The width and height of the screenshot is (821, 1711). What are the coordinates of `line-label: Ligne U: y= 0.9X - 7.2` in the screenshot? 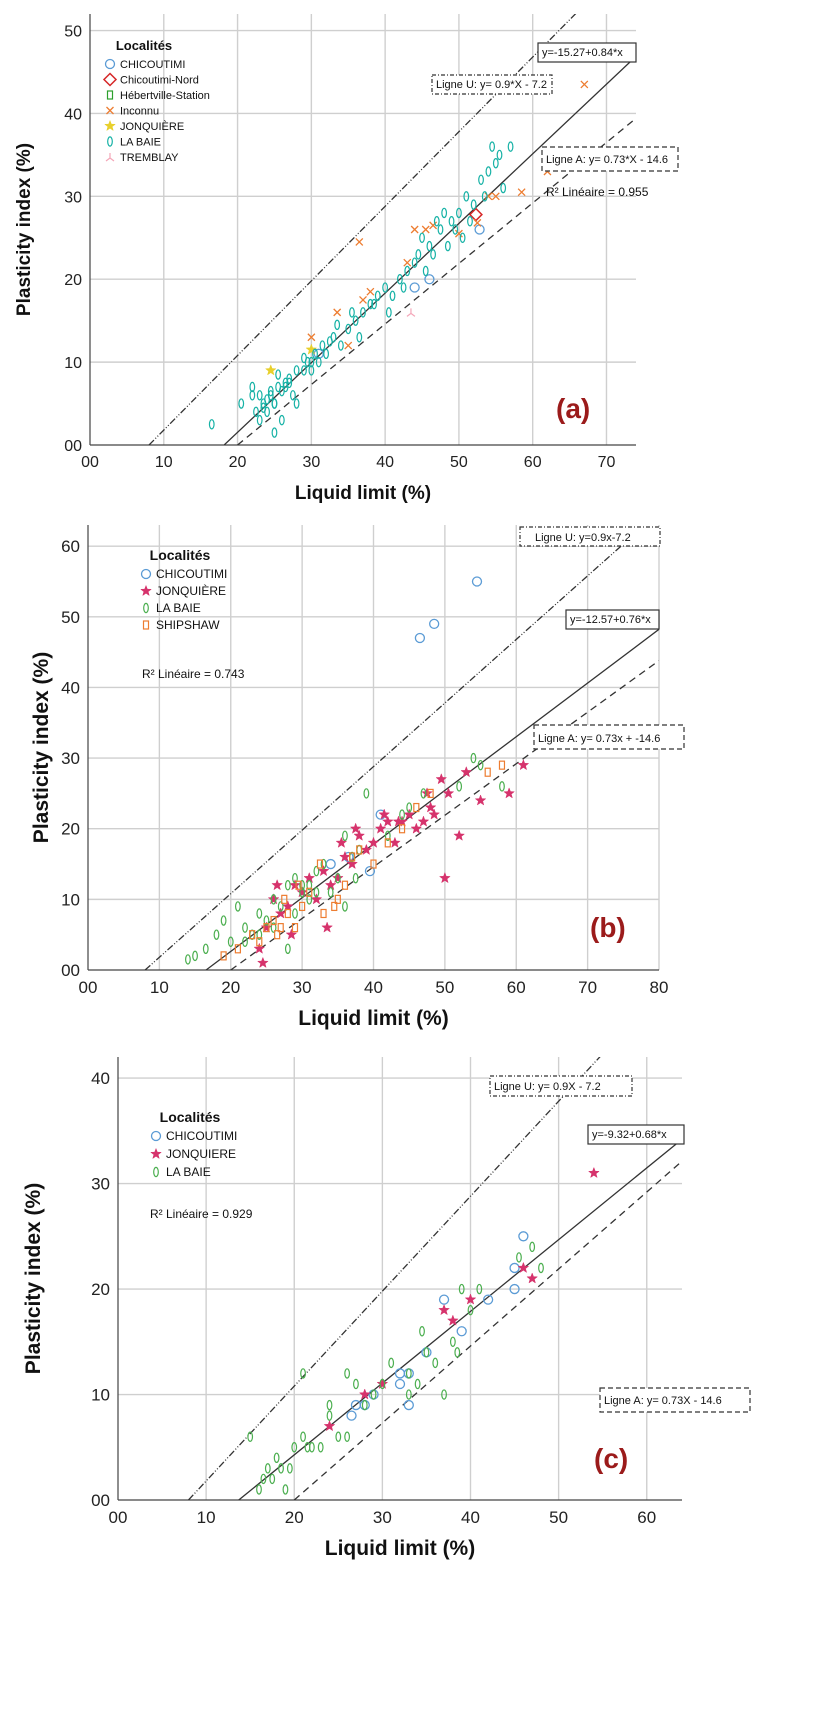 It's located at (547, 1087).